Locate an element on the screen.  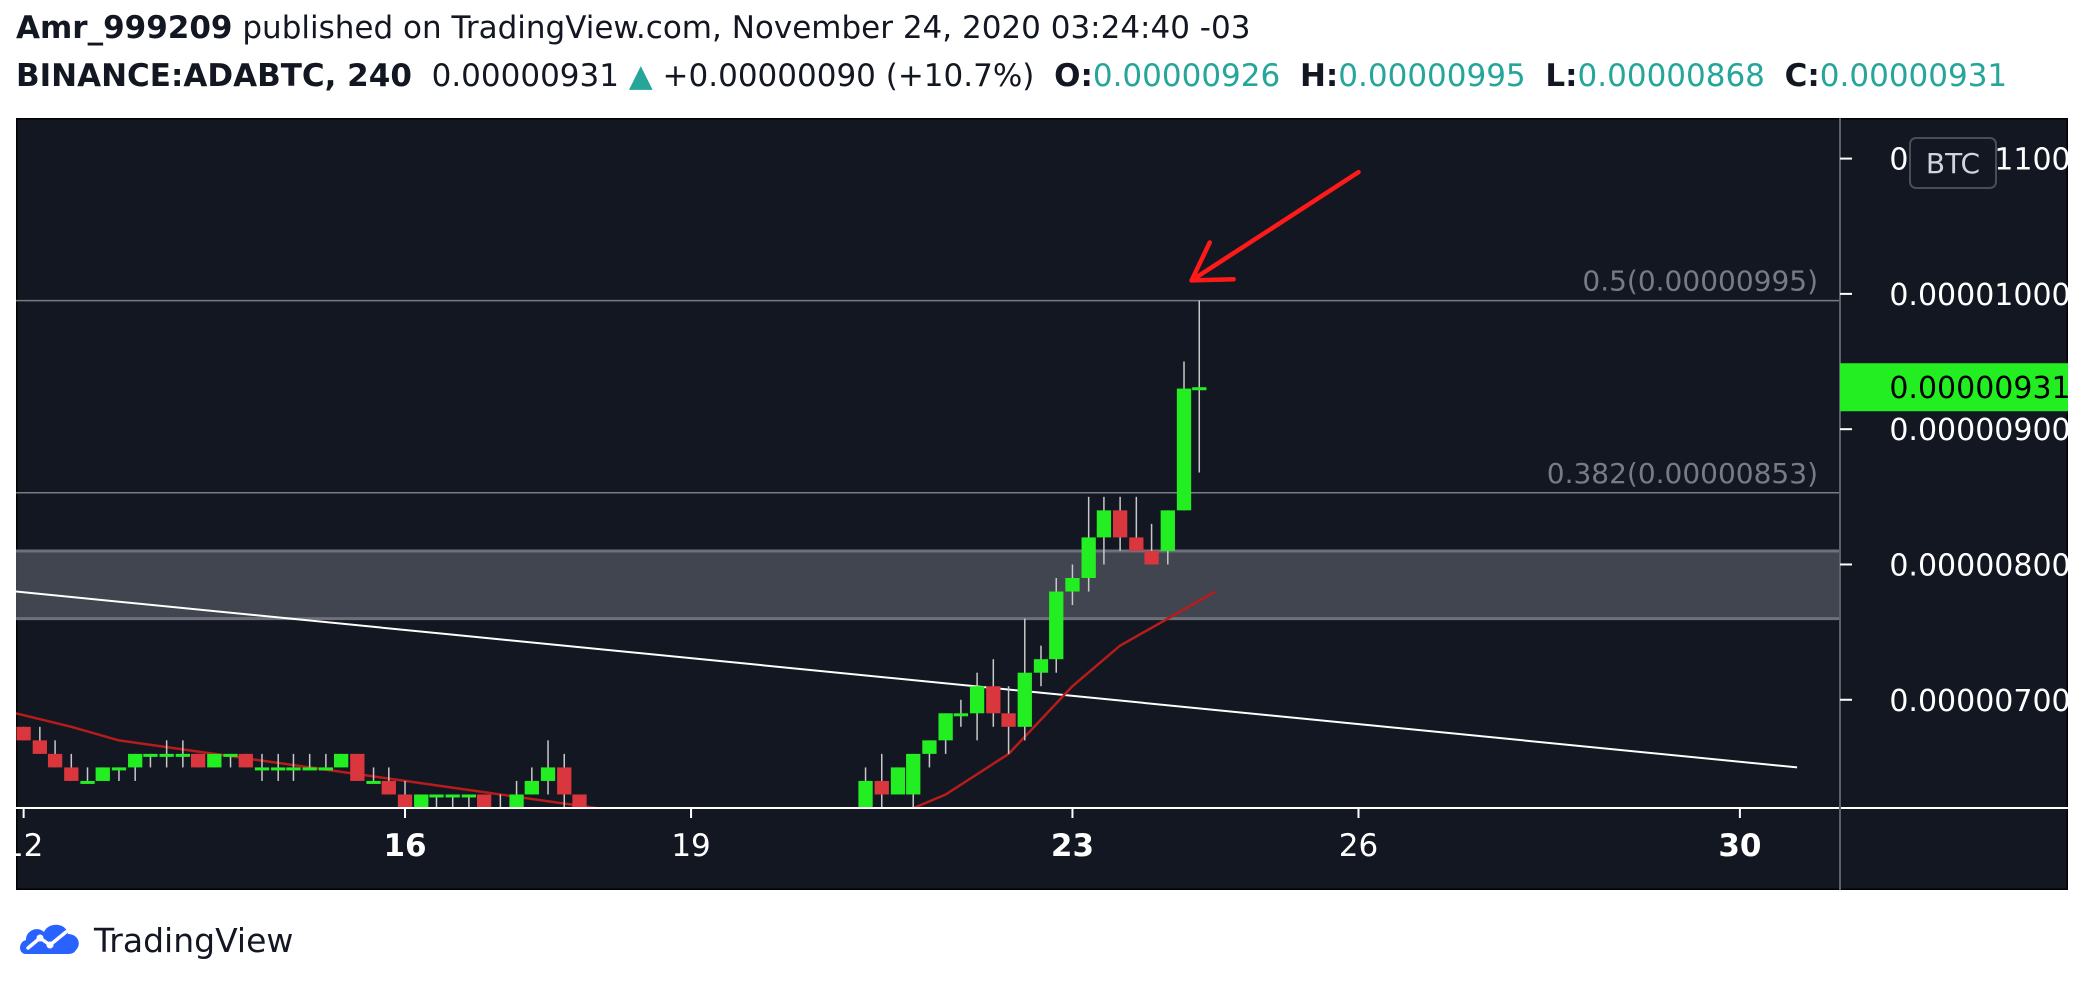
high-value: 0.00000995 is located at coordinates (1432, 76).